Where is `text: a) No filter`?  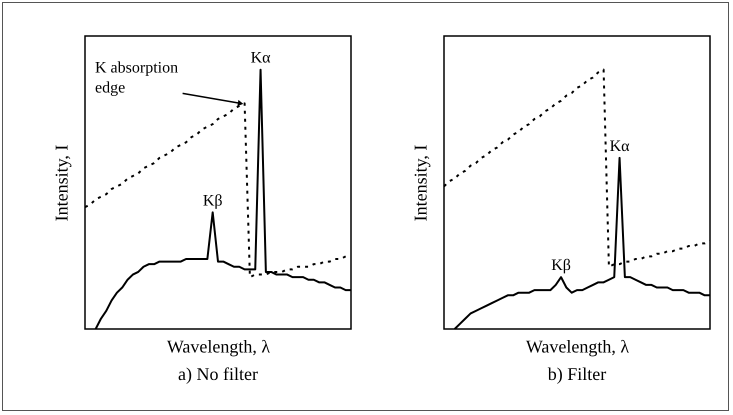 text: a) No filter is located at coordinates (218, 374).